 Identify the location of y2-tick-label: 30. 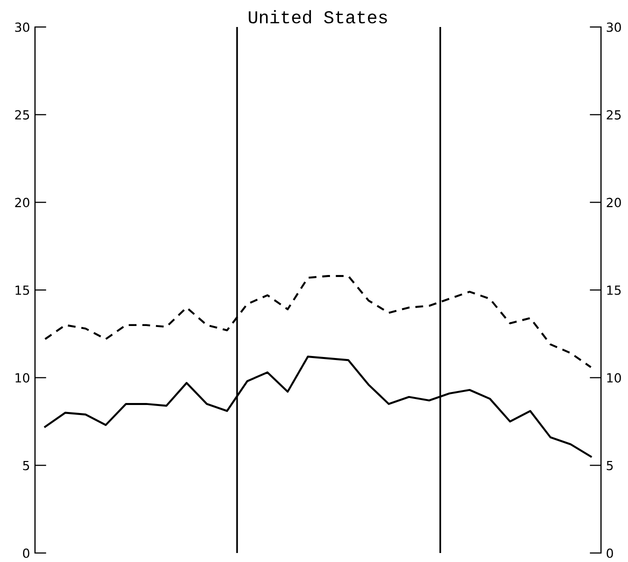
(613, 27).